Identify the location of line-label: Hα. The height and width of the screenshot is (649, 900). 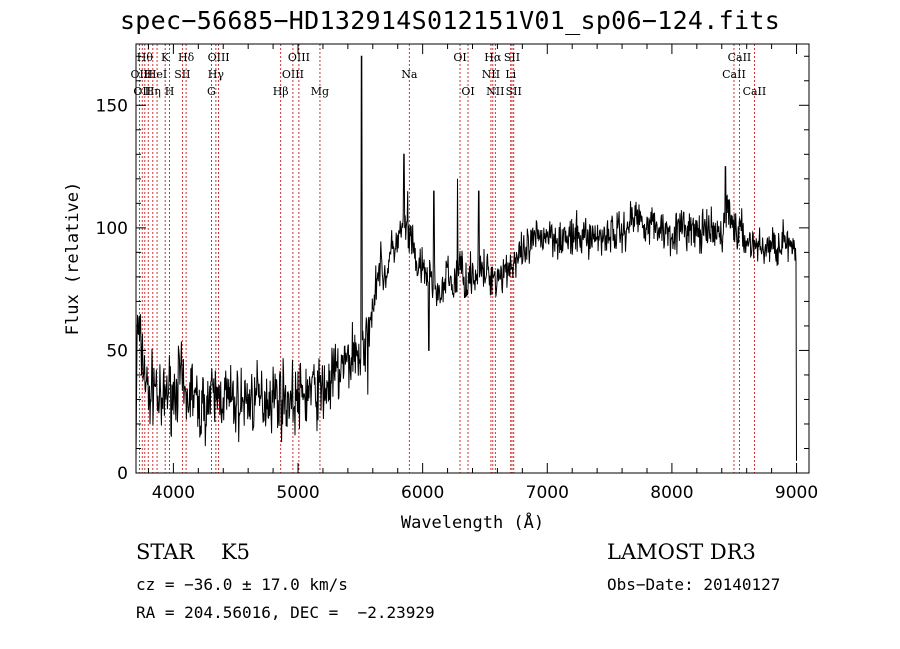
(493, 57).